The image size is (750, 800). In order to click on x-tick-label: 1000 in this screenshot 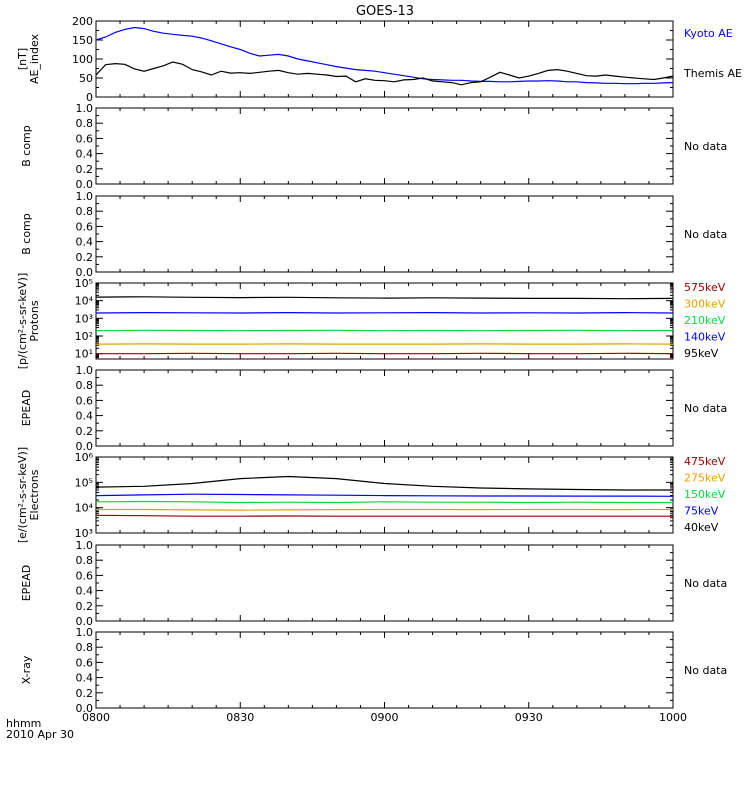, I will do `click(673, 717)`.